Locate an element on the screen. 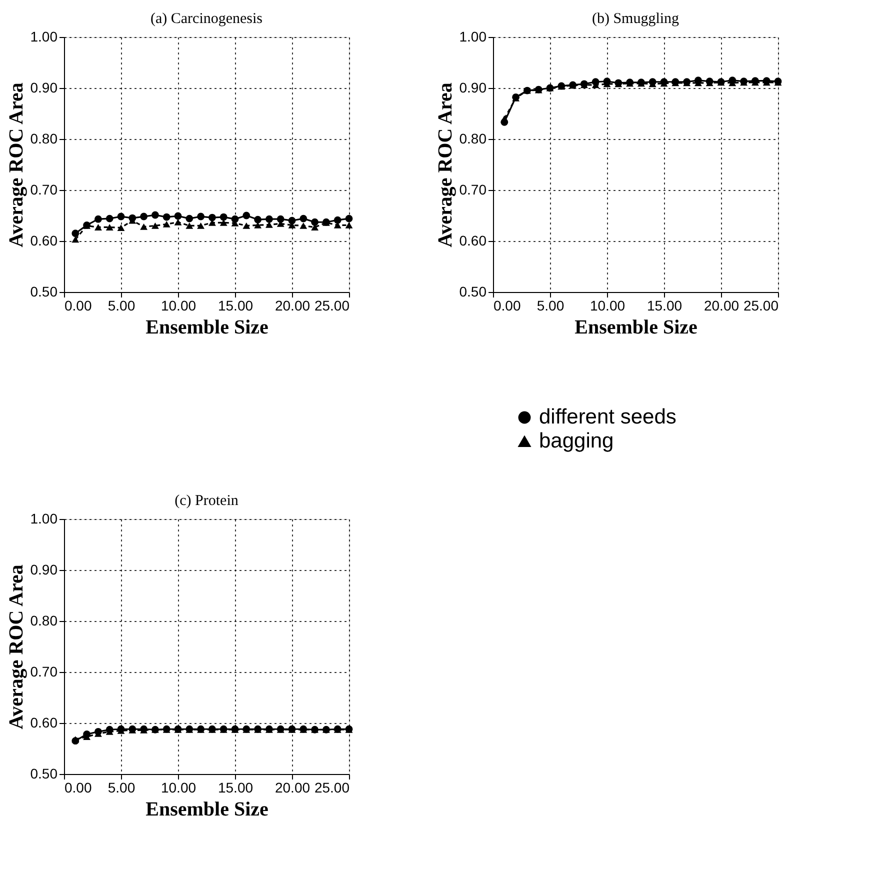  chart-title: (c) Protein is located at coordinates (206, 501).